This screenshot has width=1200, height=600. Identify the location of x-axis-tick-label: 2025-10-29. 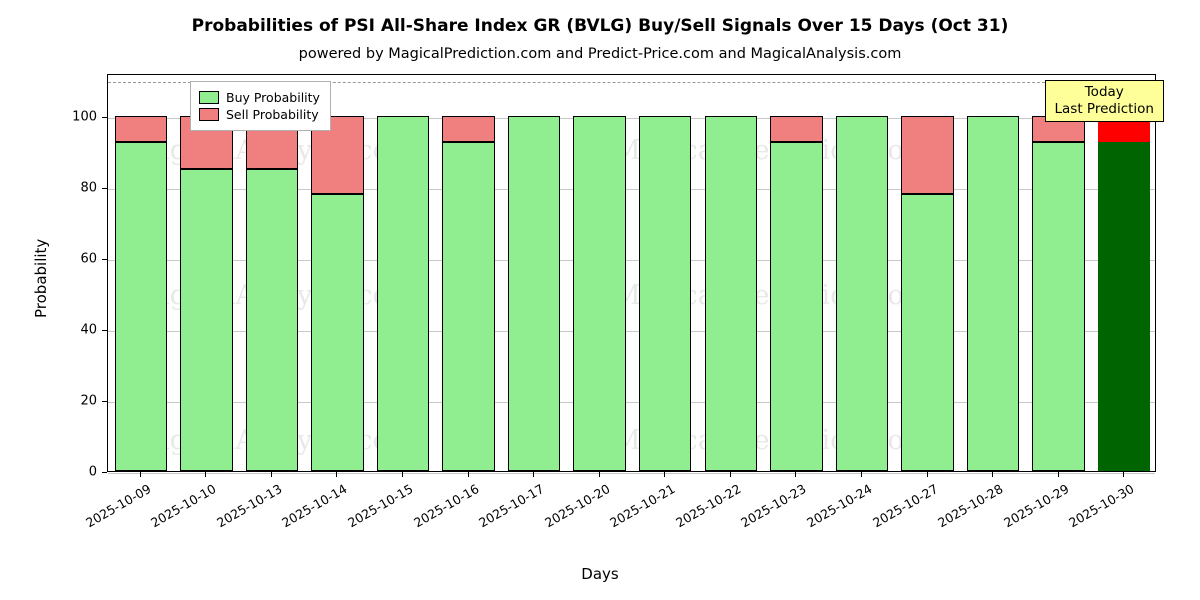
(1036, 506).